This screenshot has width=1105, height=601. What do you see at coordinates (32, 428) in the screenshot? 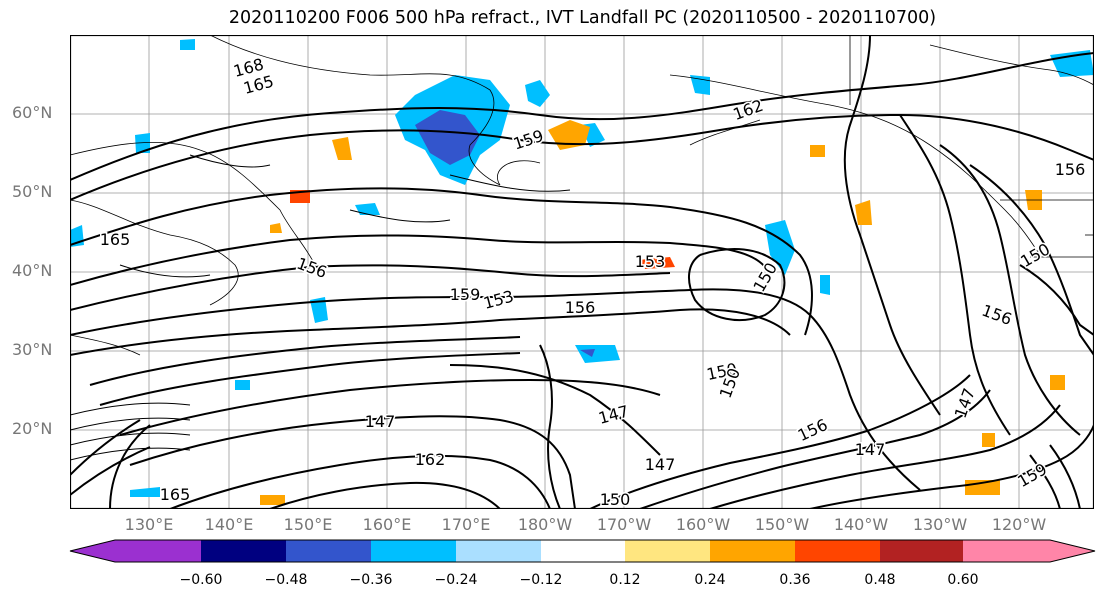
I see `lat-label: 20°N` at bounding box center [32, 428].